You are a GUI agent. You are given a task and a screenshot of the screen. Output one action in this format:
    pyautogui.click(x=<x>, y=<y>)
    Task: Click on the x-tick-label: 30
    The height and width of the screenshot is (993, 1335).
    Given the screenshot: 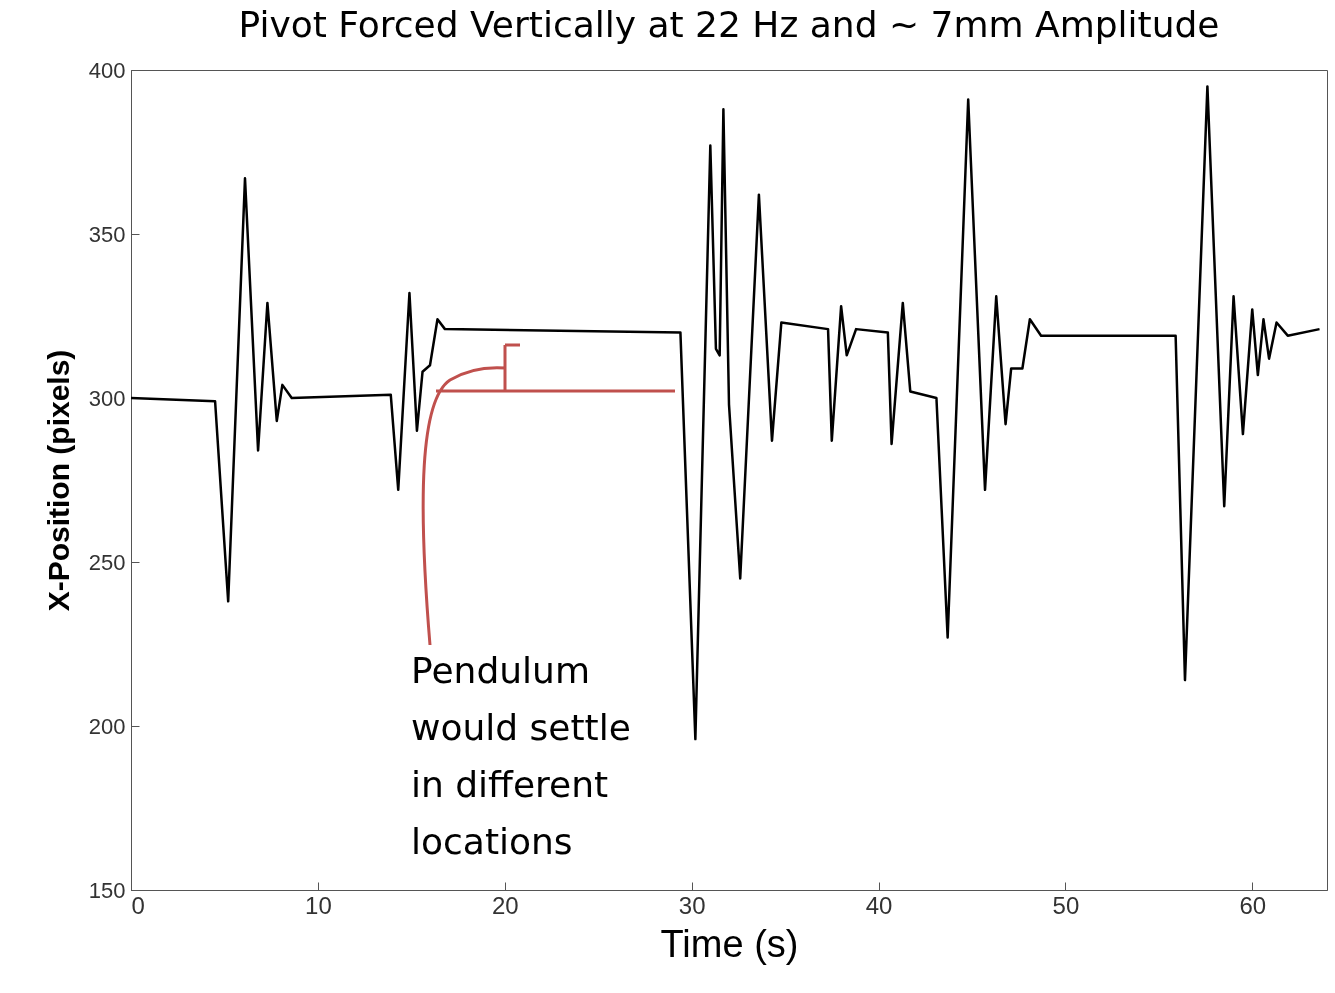 What is the action you would take?
    pyautogui.click(x=692, y=905)
    